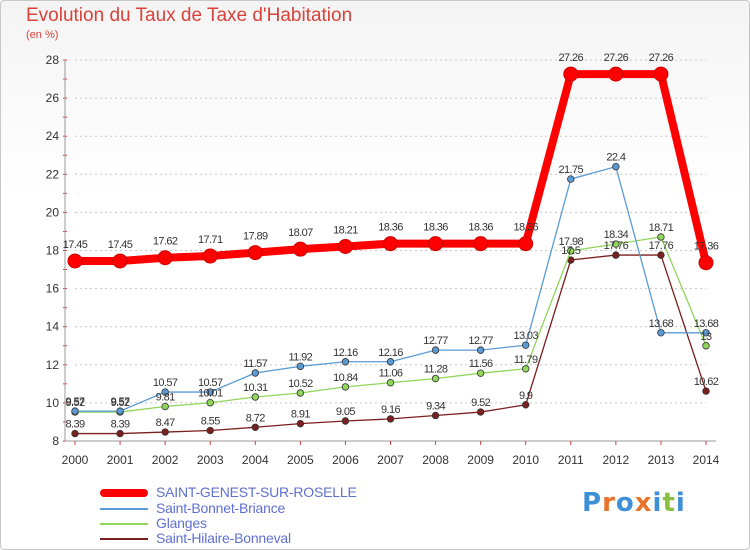 The width and height of the screenshot is (750, 550). I want to click on data-label: 11.56, so click(481, 364).